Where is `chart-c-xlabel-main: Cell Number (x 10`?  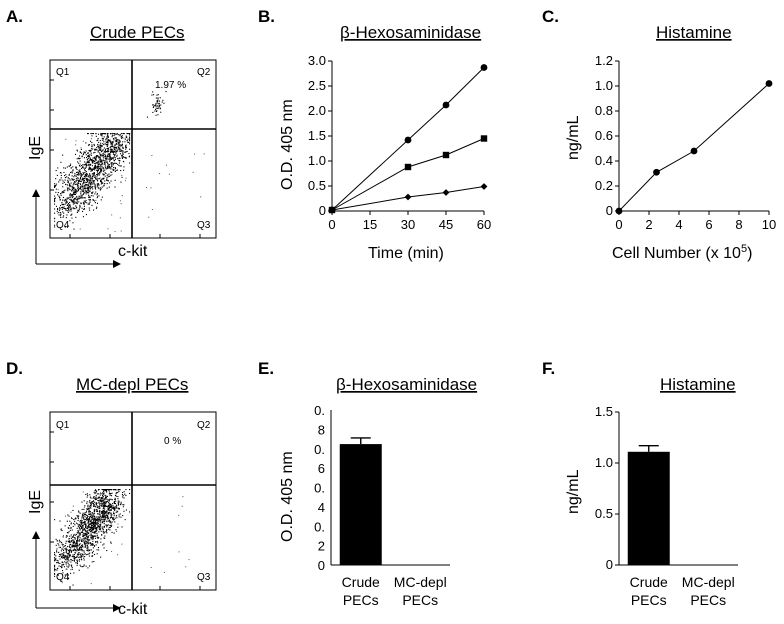
chart-c-xlabel-main: Cell Number (x 10 is located at coordinates (676, 253).